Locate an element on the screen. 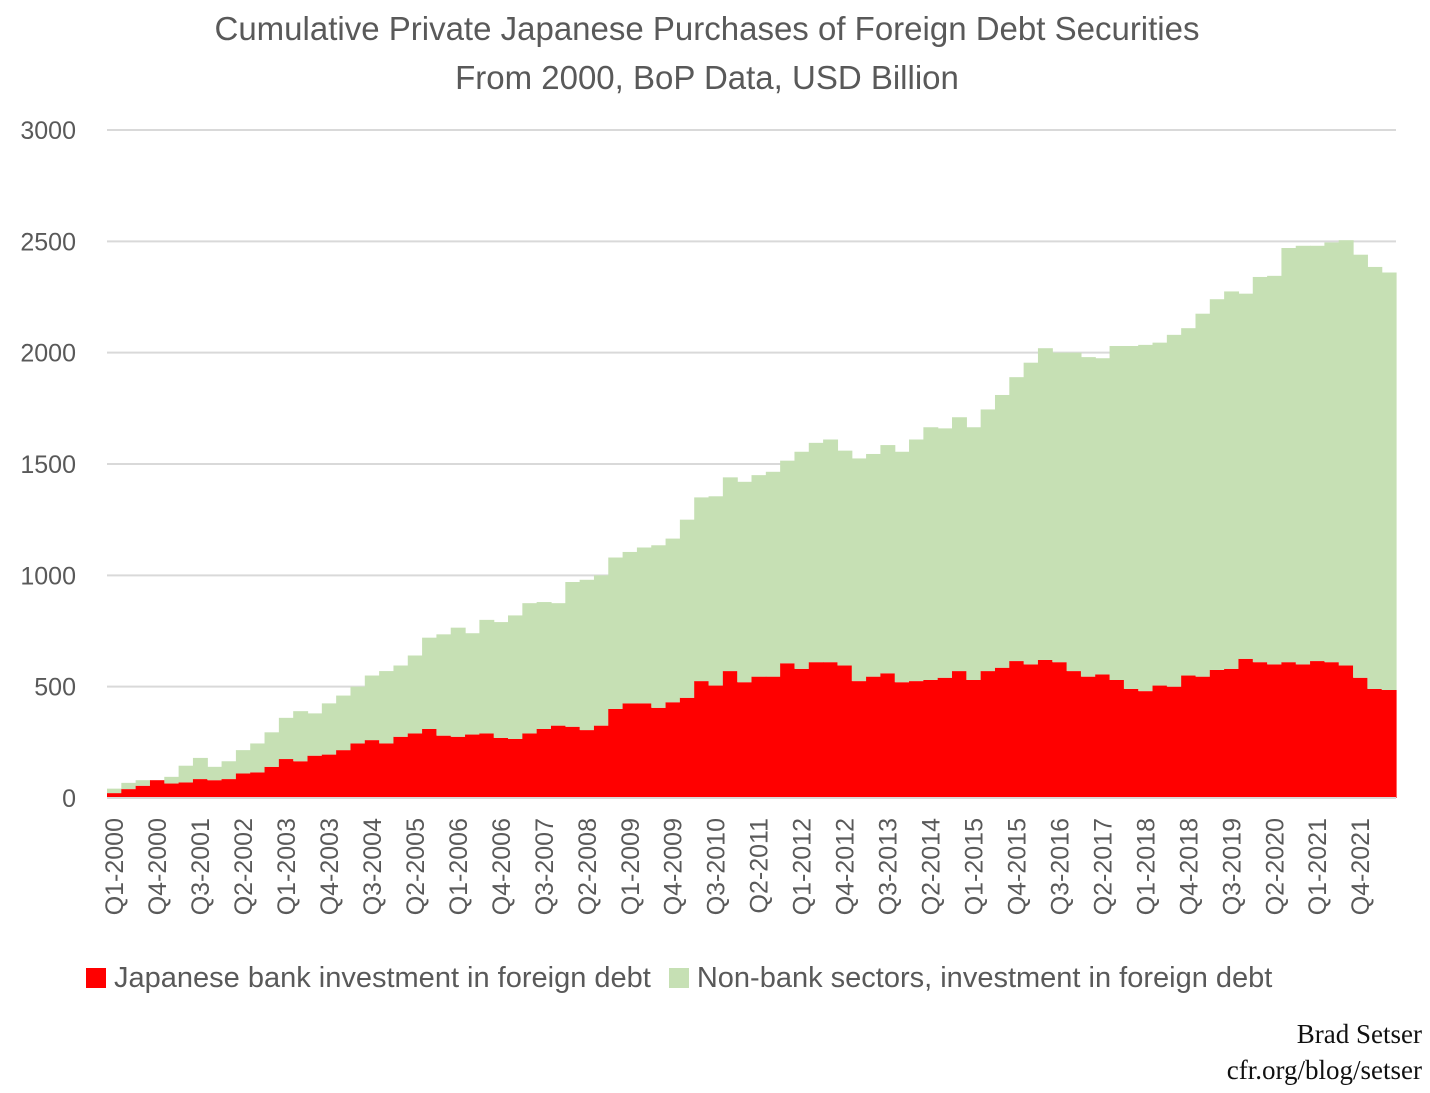  y-tick-label: 2500 is located at coordinates (48, 242).